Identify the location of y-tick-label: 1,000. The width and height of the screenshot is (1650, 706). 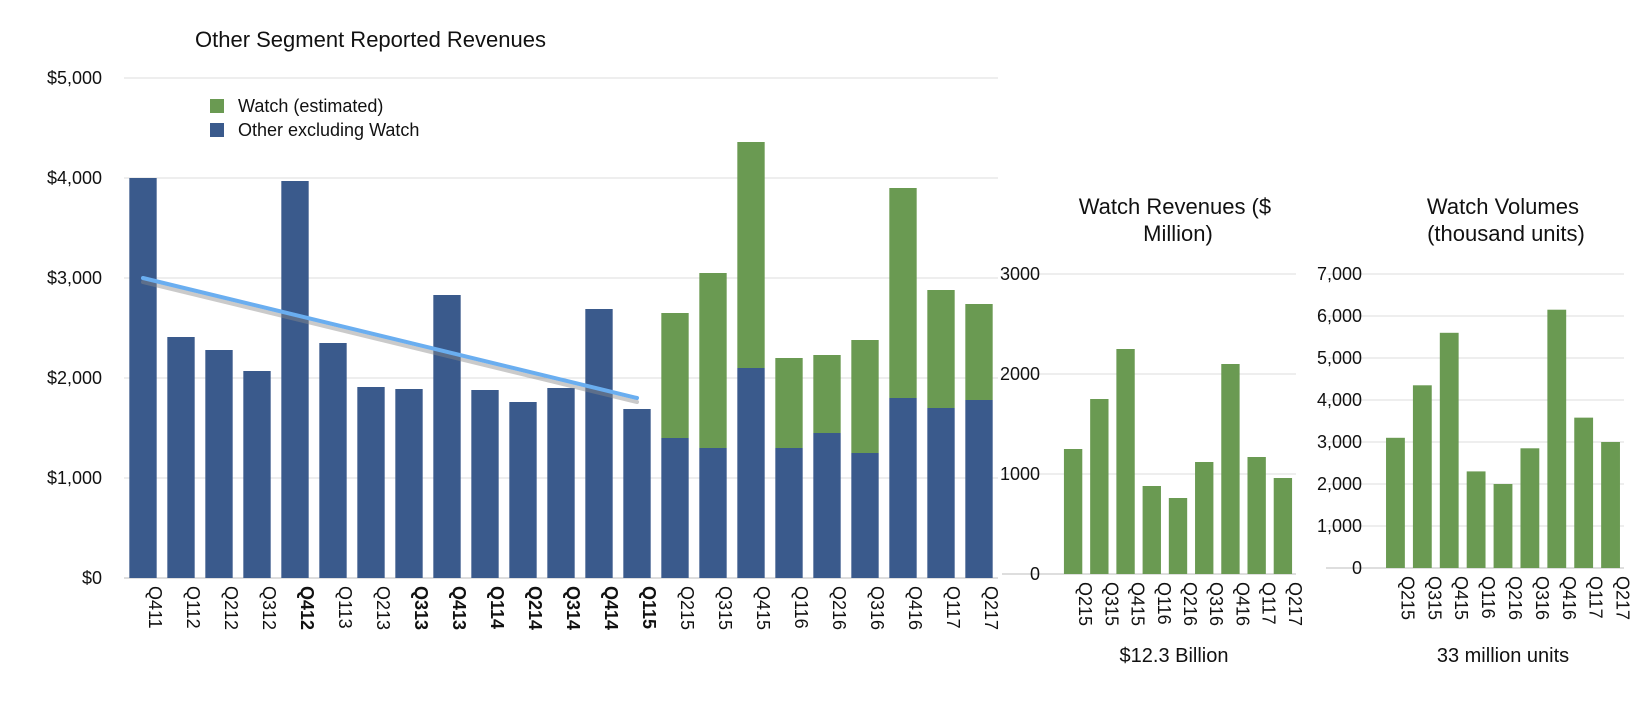
(1339, 526).